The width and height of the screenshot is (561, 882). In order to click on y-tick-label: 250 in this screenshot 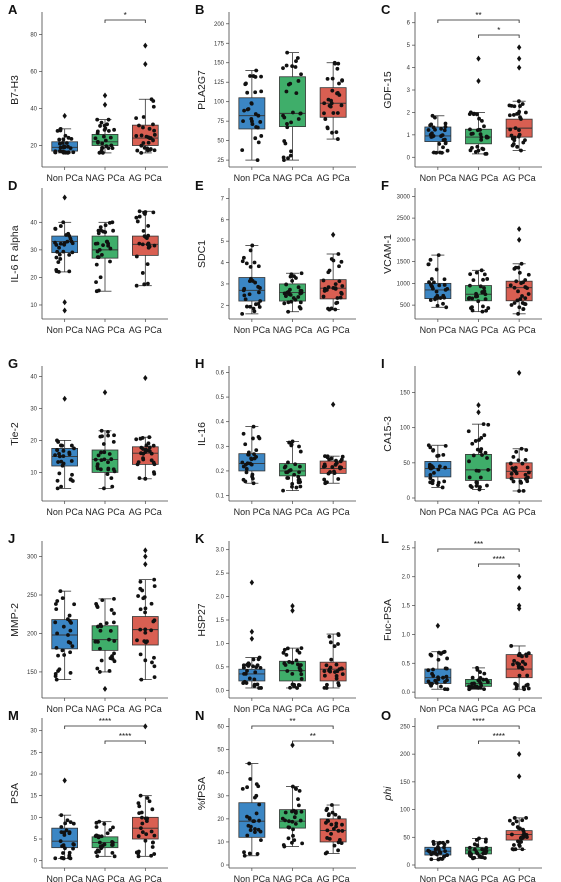, I will do `click(405, 727)`.